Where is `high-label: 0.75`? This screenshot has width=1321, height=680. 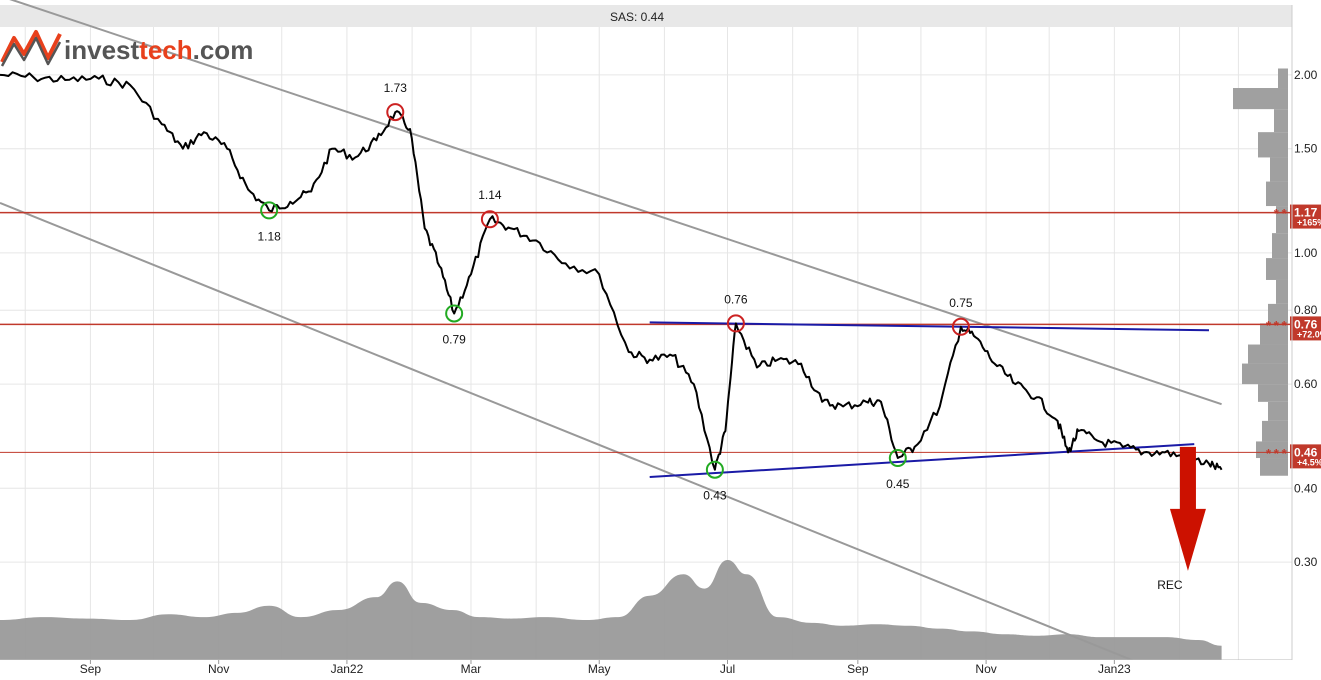
high-label: 0.75 is located at coordinates (961, 303).